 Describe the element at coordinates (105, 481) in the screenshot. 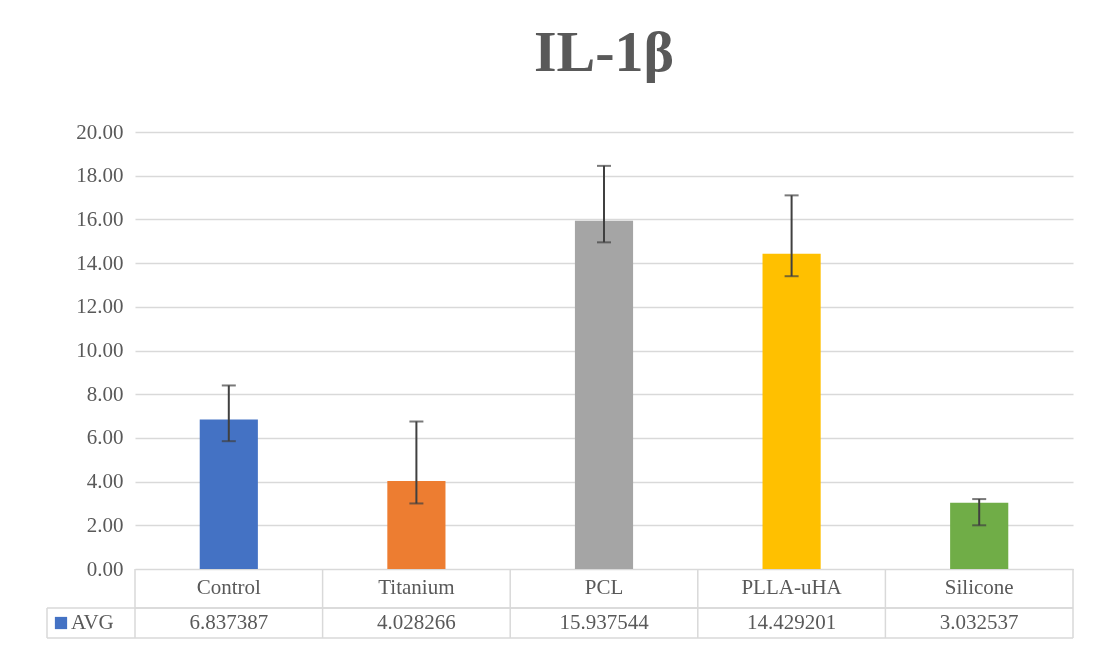

I see `y-tick-label: 4.00` at that location.